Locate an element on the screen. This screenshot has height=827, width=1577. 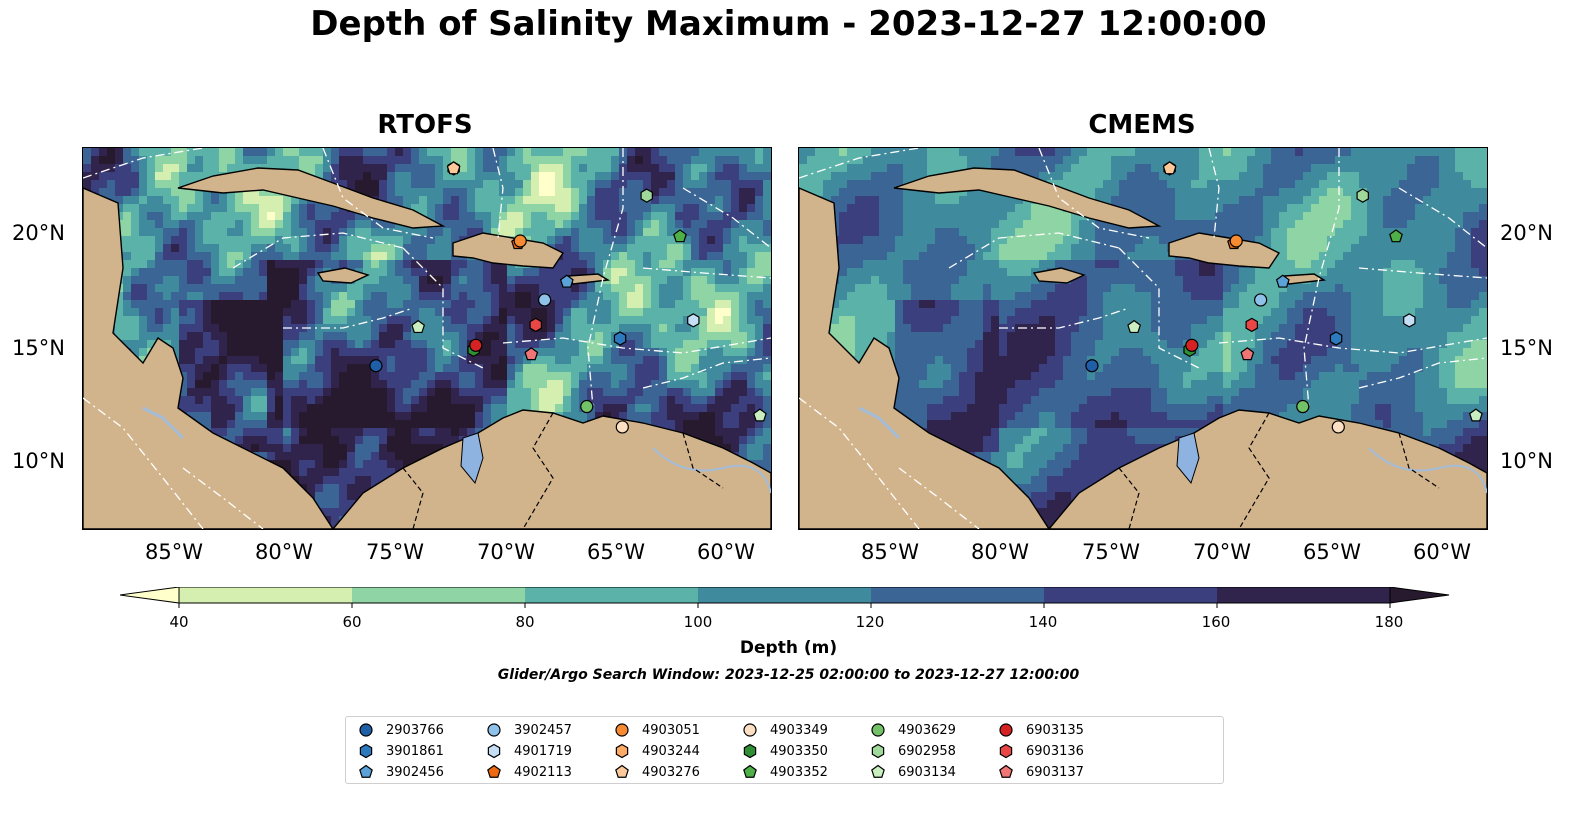
legend-item: 4903629 is located at coordinates (913, 730).